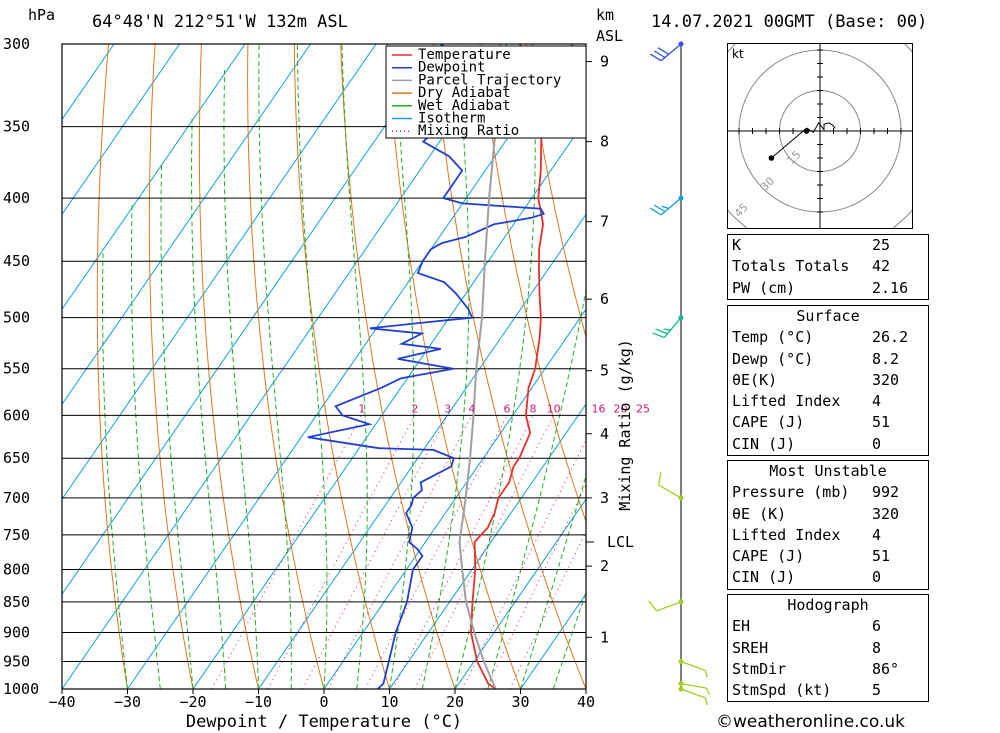 The width and height of the screenshot is (1000, 733). Describe the element at coordinates (323, 702) in the screenshot. I see `x-tick-label: 0` at that location.